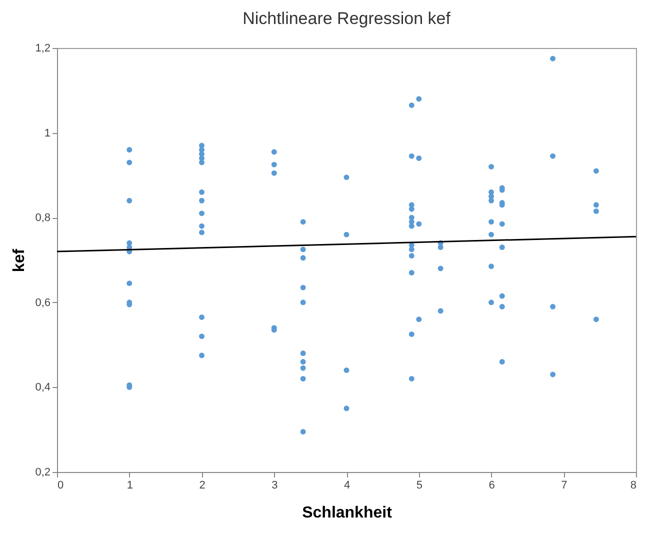  Describe the element at coordinates (42, 388) in the screenshot. I see `y-tick-label: 0,4` at that location.